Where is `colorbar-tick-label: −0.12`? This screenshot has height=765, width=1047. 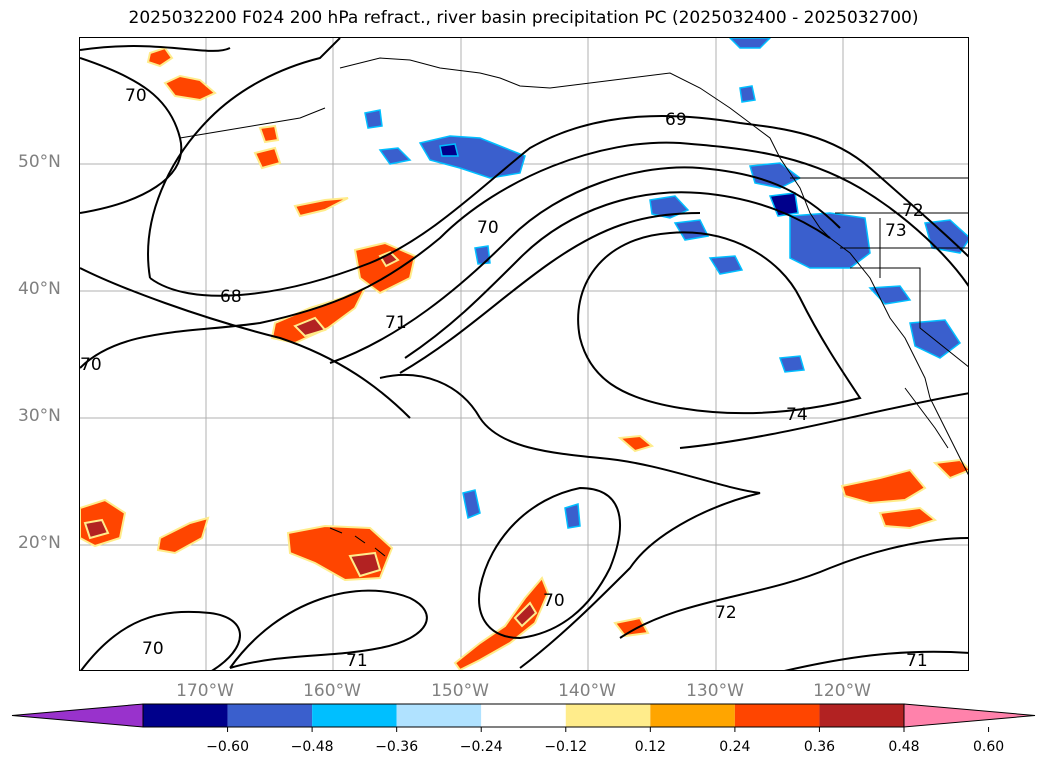 colorbar-tick-label: −0.12 is located at coordinates (566, 747).